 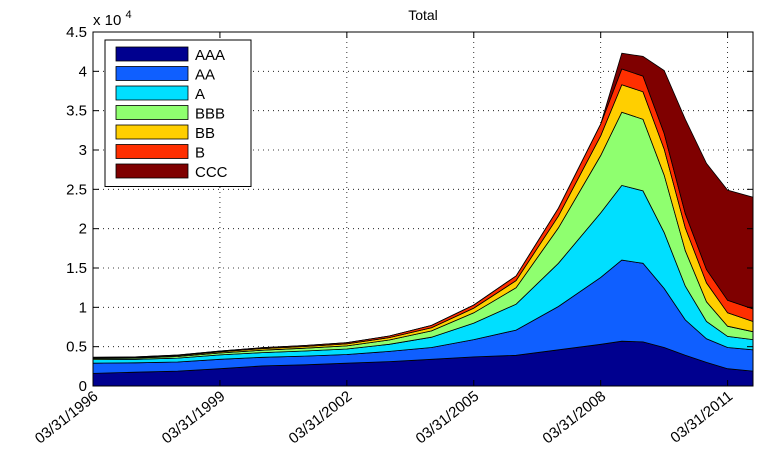 What do you see at coordinates (152, 54) in the screenshot?
I see `legend-swatch-aaa` at bounding box center [152, 54].